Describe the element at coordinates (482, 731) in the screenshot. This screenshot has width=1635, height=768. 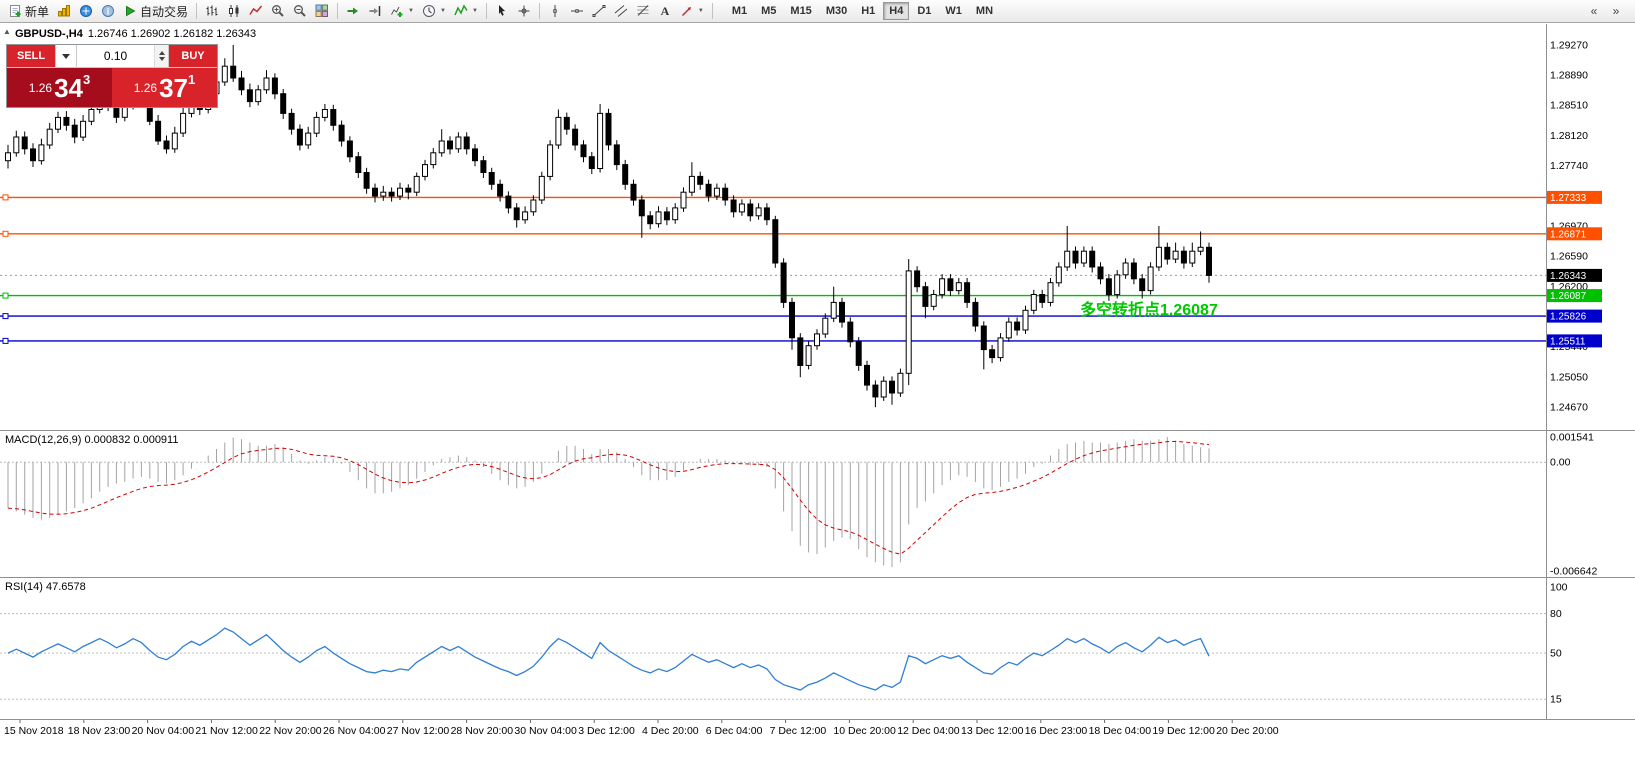
I see `time-axis-label: 28 Nov 20:00` at that location.